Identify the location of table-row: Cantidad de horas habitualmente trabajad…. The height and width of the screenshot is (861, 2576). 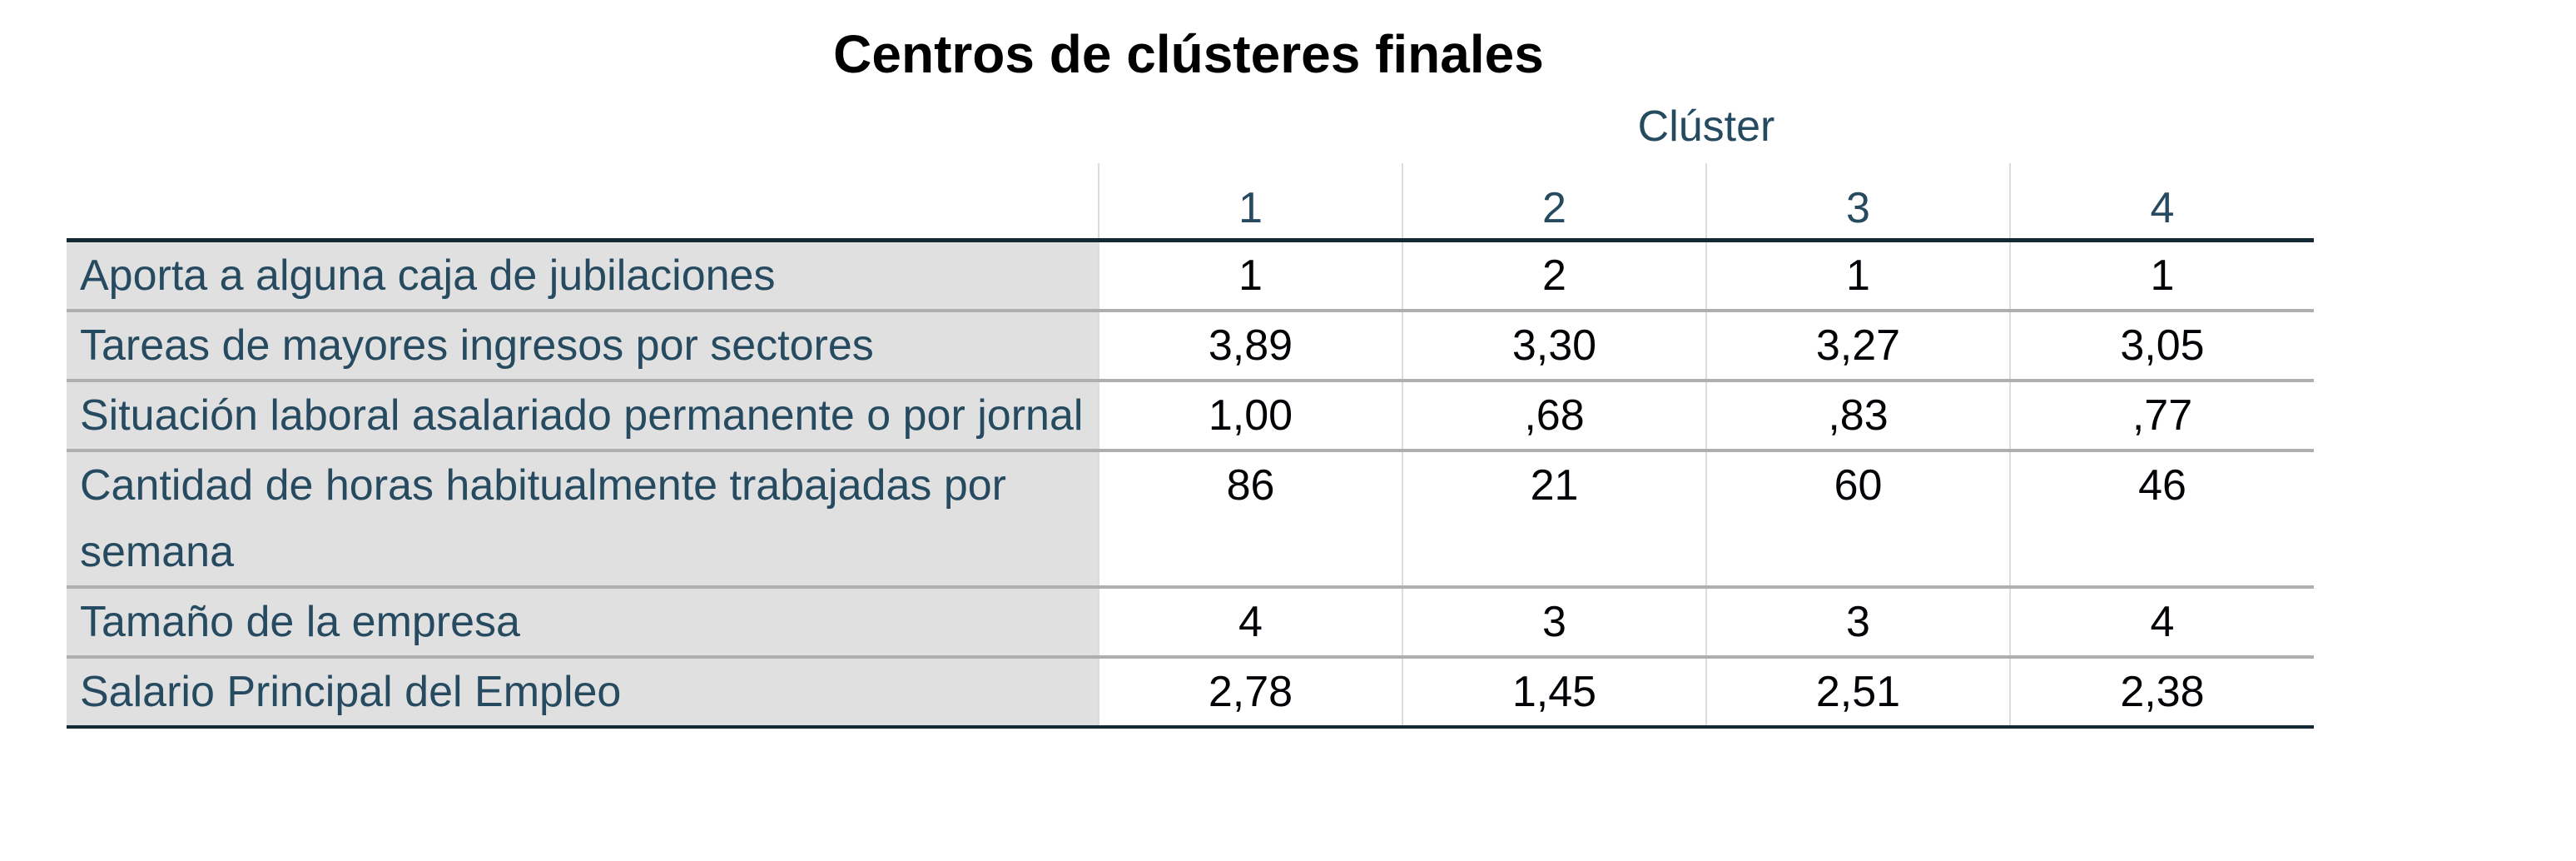
(1190, 518).